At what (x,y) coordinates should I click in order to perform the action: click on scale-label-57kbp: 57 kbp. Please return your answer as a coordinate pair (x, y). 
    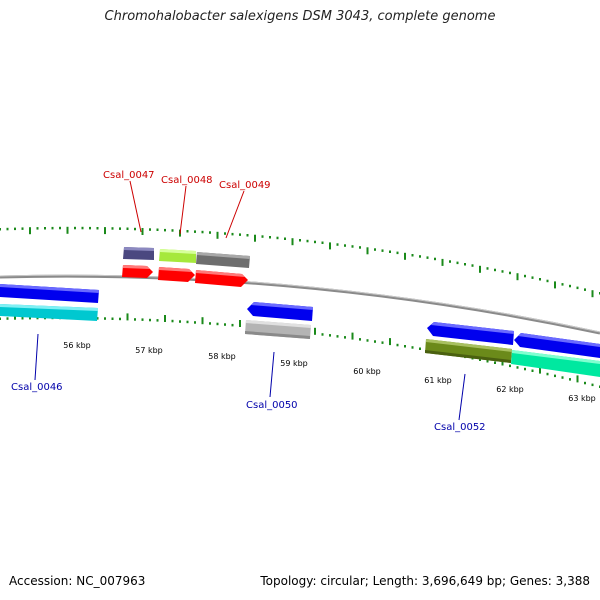
    Looking at the image, I should click on (149, 350).